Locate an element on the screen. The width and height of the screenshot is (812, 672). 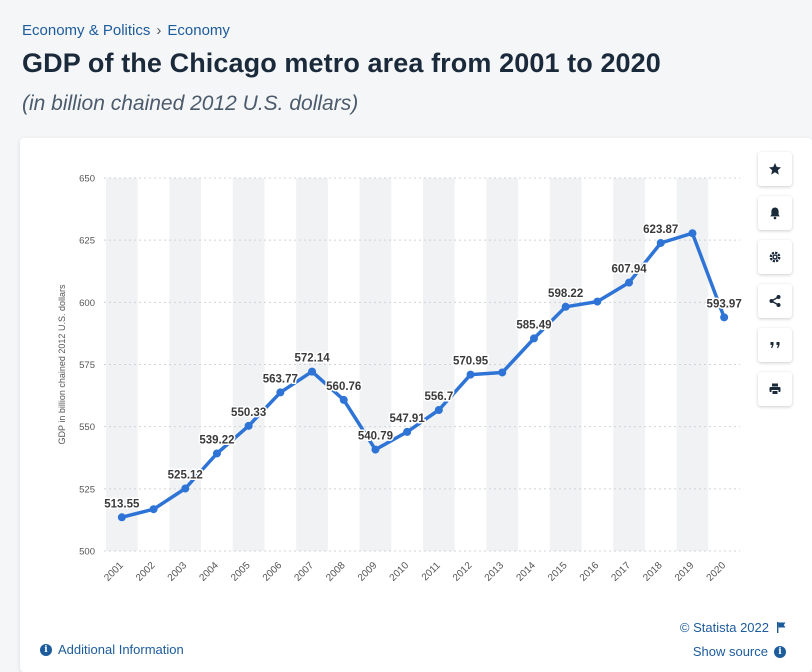
notification-button is located at coordinates (775, 213).